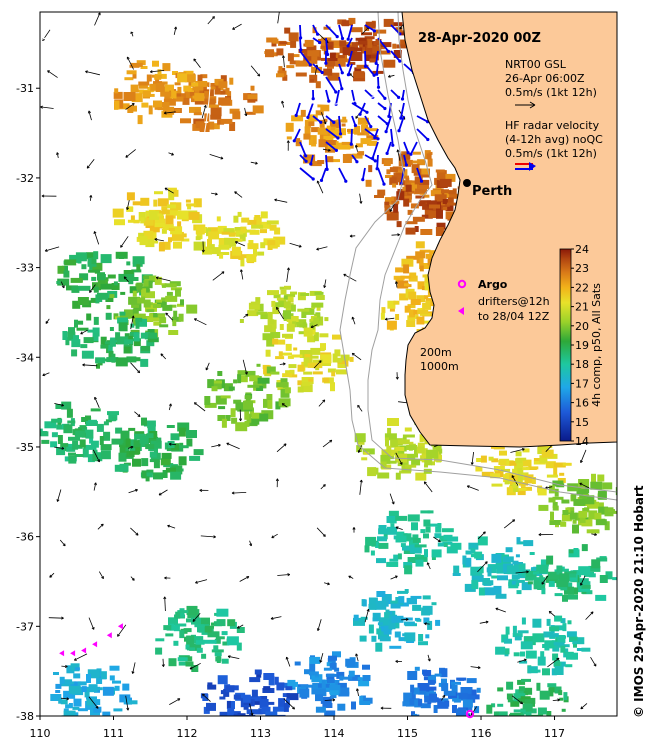  Describe the element at coordinates (436, 352) in the screenshot. I see `depth-label-200m: 200m` at that location.